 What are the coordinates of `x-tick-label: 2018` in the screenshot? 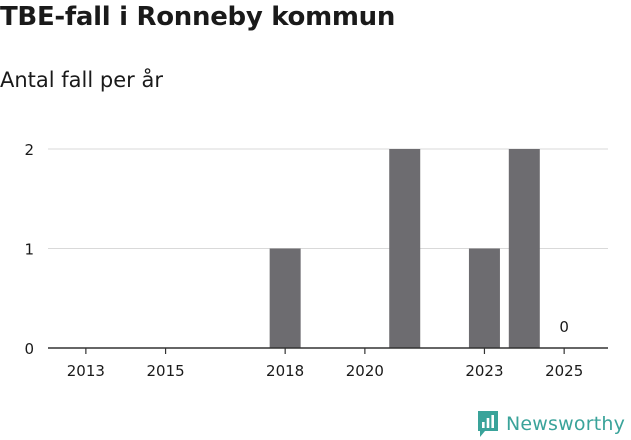 It's located at (285, 371).